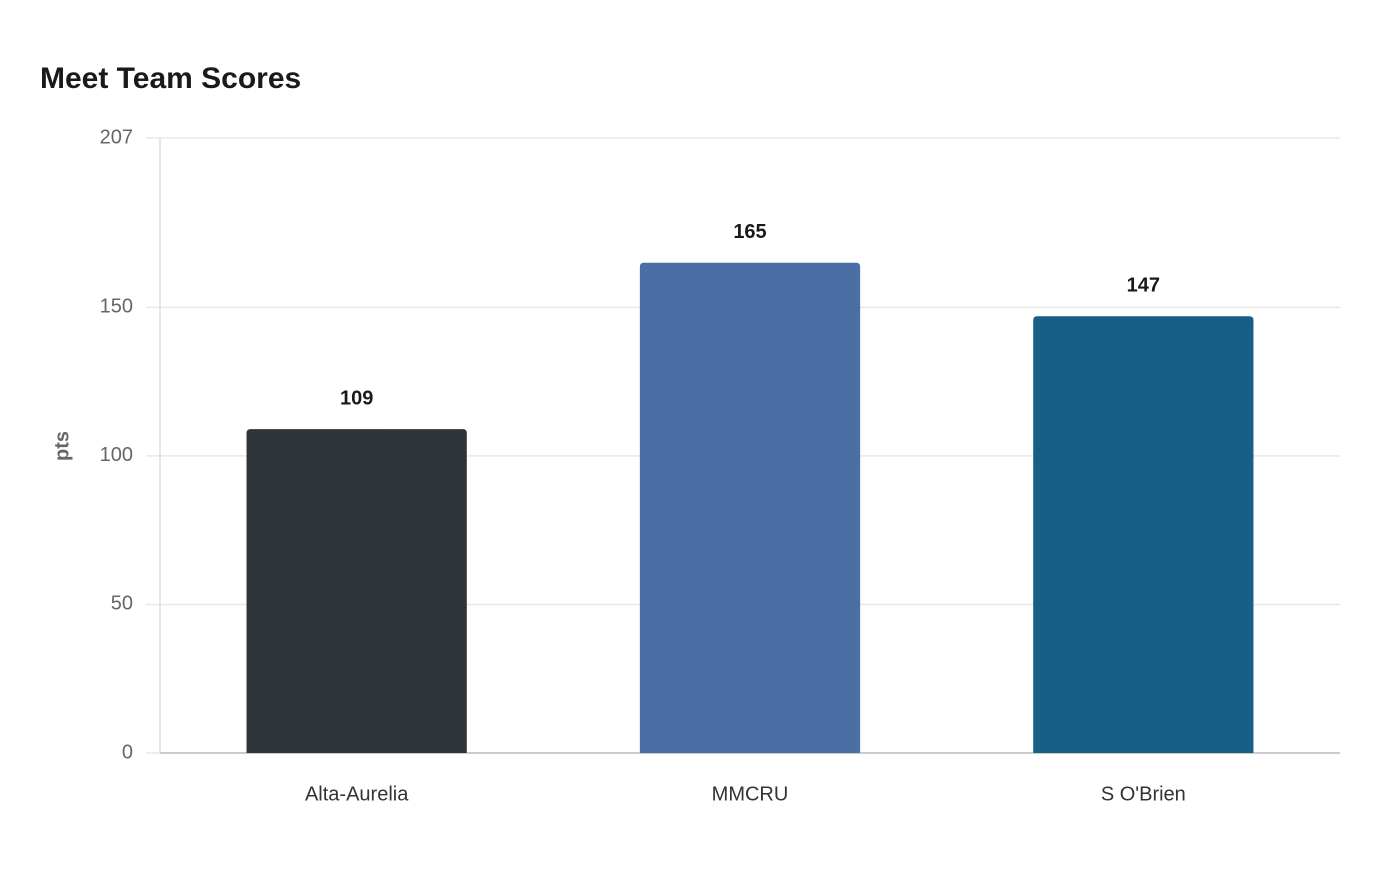 The image size is (1400, 880). What do you see at coordinates (356, 398) in the screenshot?
I see `value-label: 109` at bounding box center [356, 398].